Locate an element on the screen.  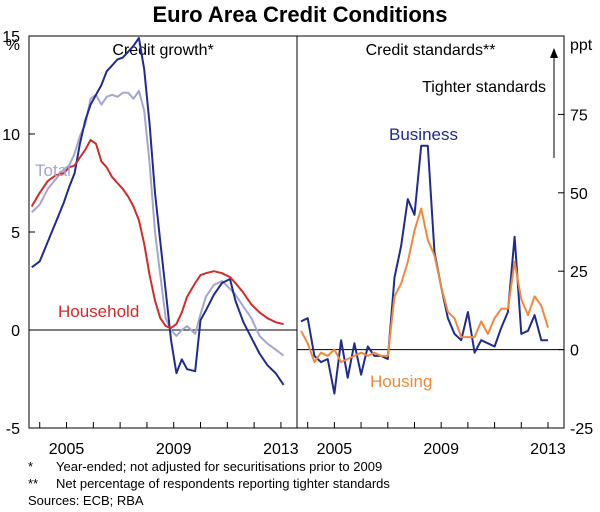
y-axis-unit-right: ppt is located at coordinates (581, 45).